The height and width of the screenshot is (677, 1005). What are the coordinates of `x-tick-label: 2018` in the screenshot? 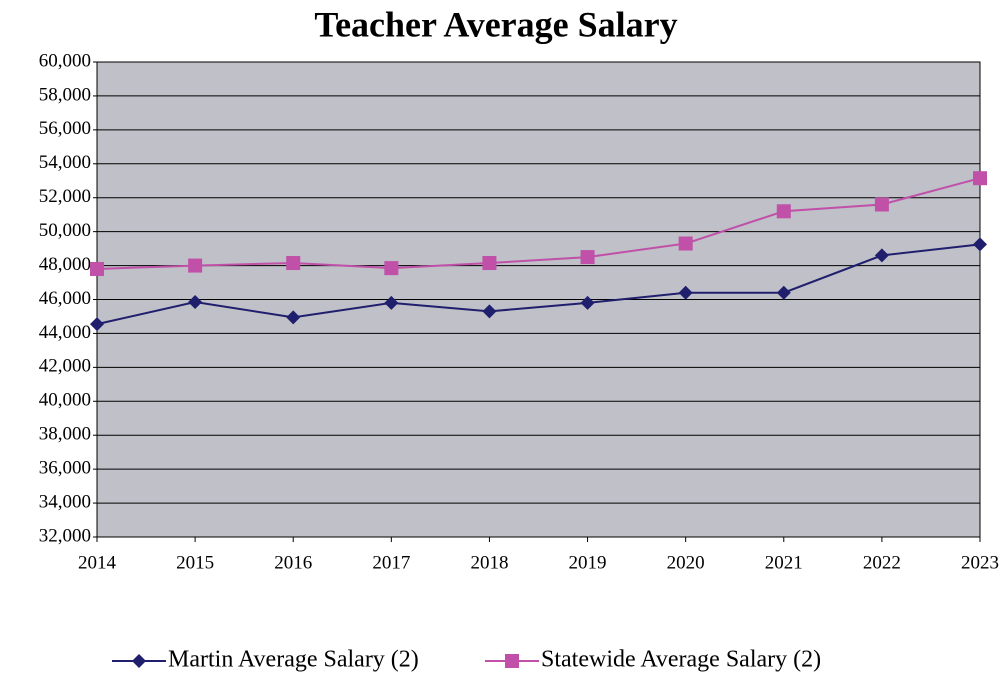 It's located at (489, 562).